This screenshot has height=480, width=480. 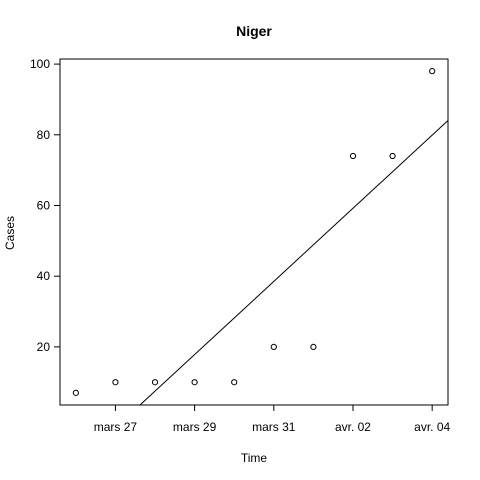 What do you see at coordinates (254, 31) in the screenshot?
I see `chart-title: Niger` at bounding box center [254, 31].